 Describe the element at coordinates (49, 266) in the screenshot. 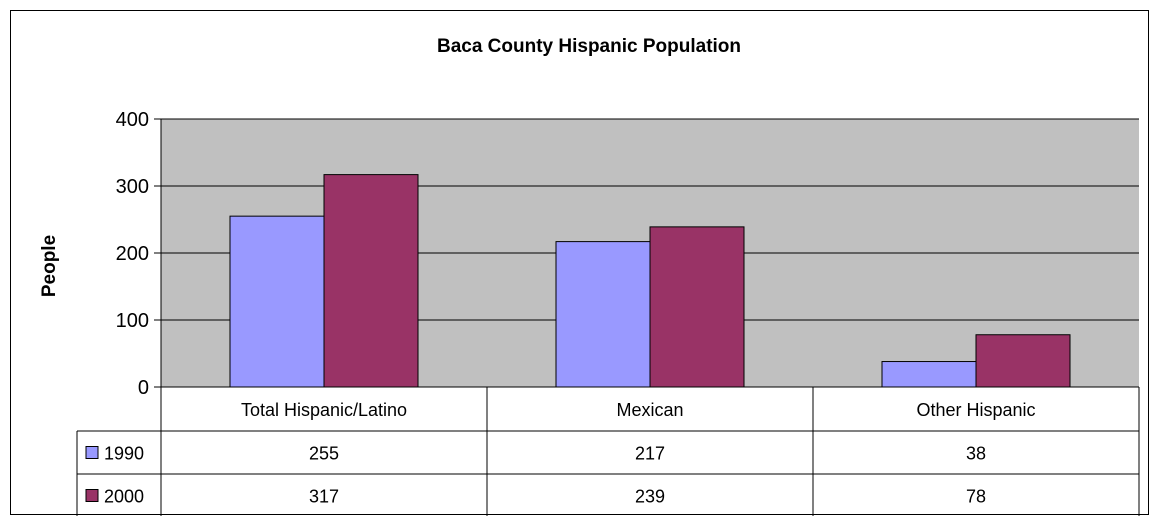

I see `y-axis-label: People` at that location.